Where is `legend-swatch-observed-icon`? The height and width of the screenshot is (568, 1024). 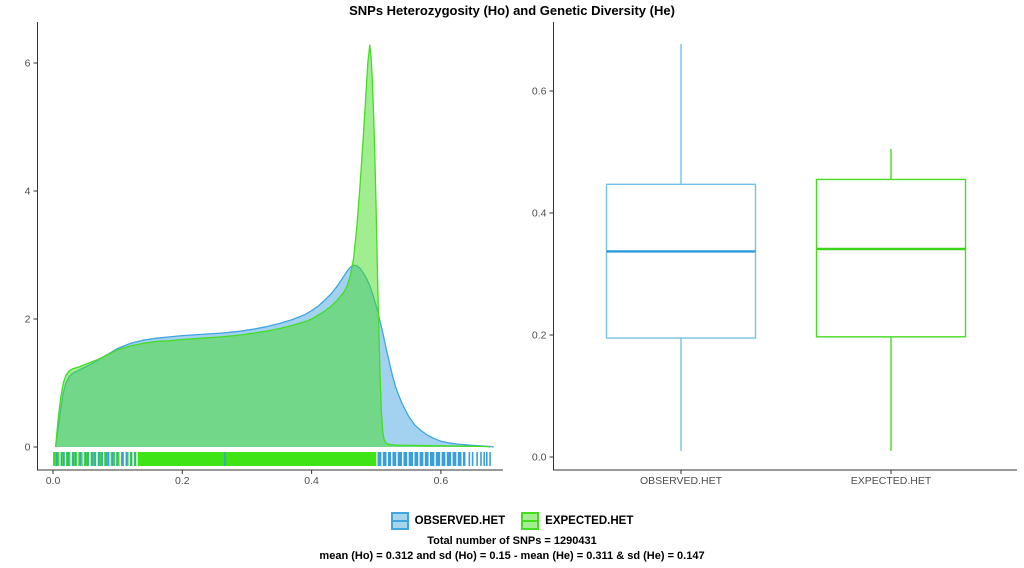
legend-swatch-observed-icon is located at coordinates (399, 521).